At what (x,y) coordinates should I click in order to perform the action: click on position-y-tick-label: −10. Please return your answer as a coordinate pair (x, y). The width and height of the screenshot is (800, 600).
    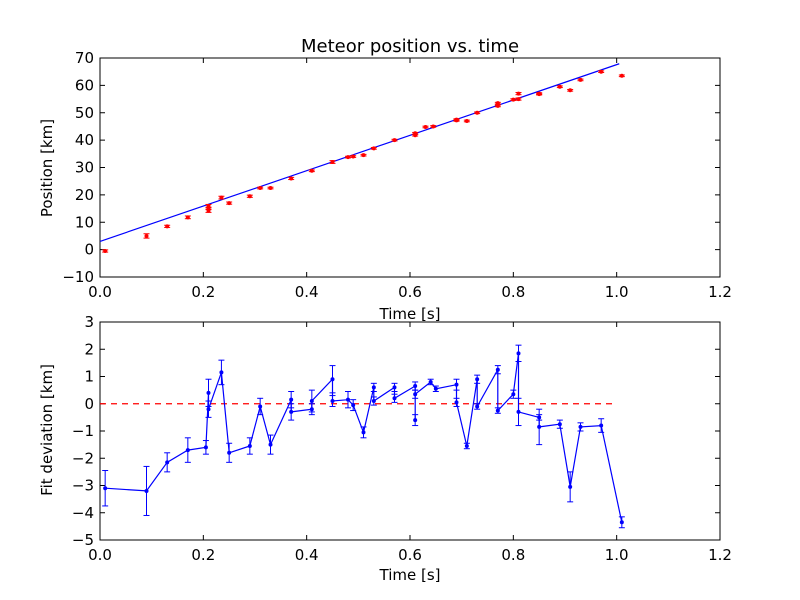
    Looking at the image, I should click on (78, 277).